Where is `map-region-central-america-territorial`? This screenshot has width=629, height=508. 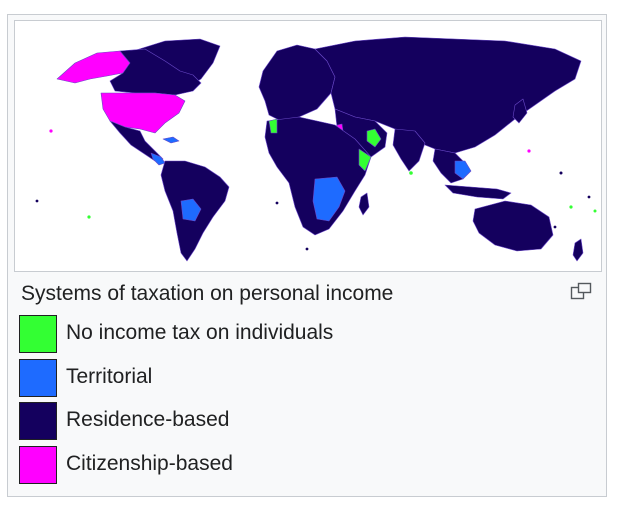
map-region-central-america-territorial is located at coordinates (158, 159).